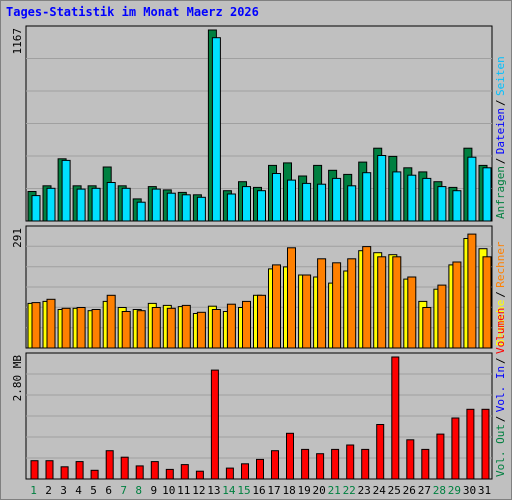 Image resolution: width=512 pixels, height=501 pixels. What do you see at coordinates (108, 490) in the screenshot?
I see `x-tick-label: 6` at bounding box center [108, 490].